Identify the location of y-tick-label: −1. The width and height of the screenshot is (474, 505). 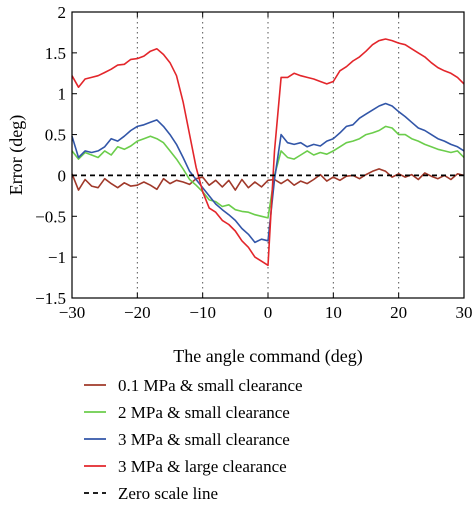
(57, 257).